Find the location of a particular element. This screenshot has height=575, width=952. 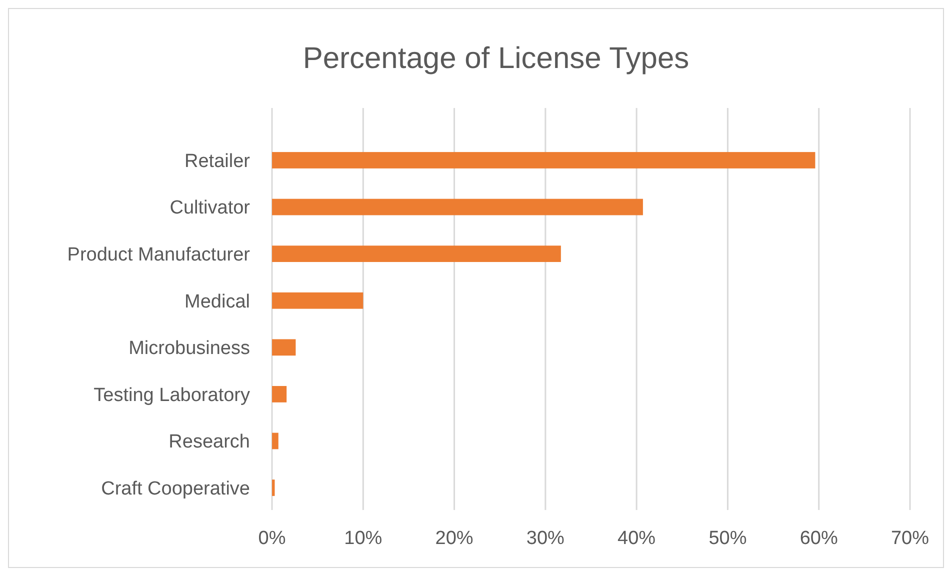

y-tick-label: Medical is located at coordinates (217, 301).